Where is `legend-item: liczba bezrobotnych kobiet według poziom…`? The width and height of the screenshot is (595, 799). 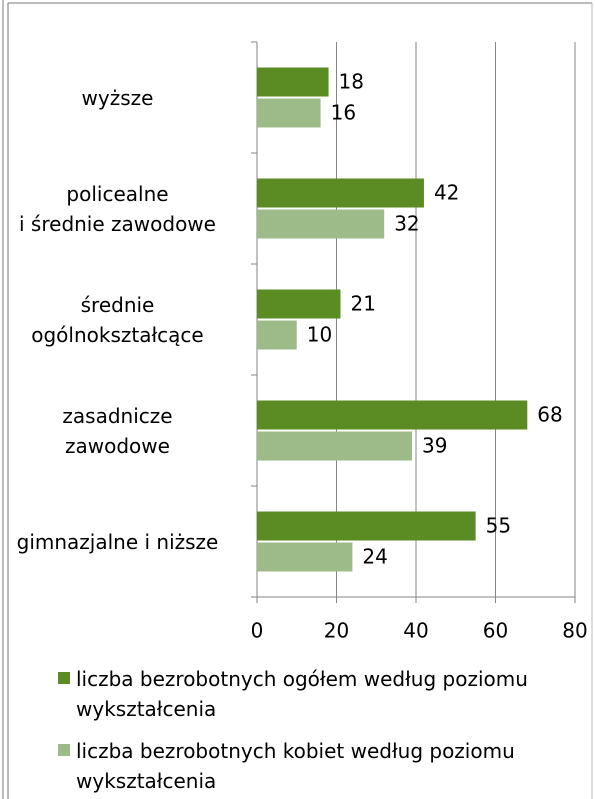 legend-item: liczba bezrobotnych kobiet według poziom… is located at coordinates (318, 766).